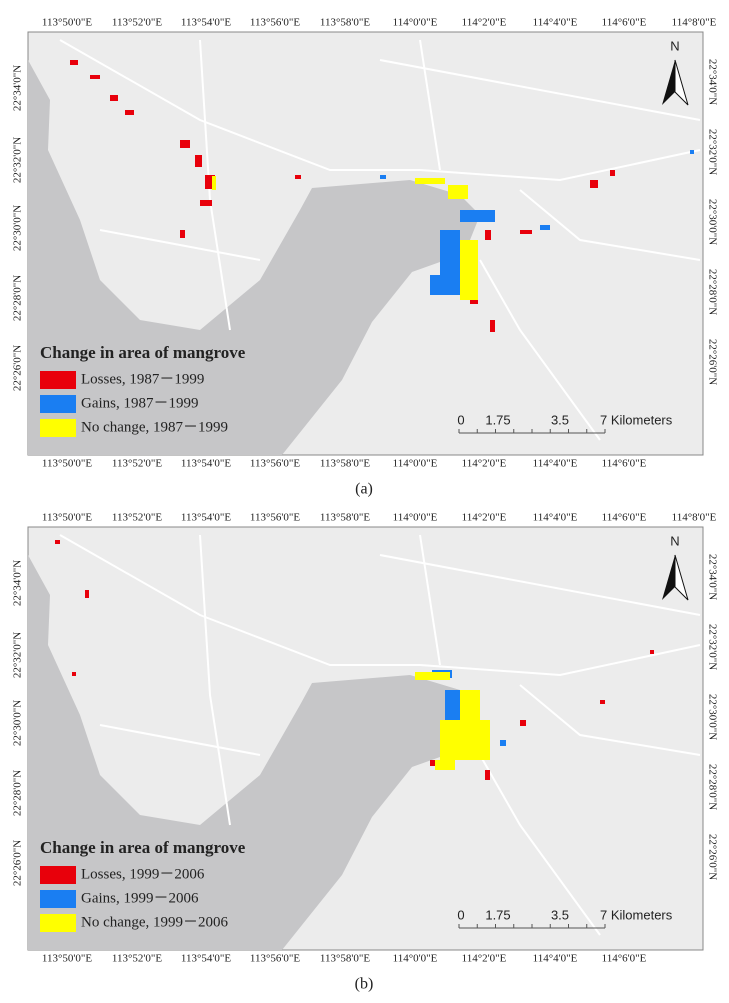  What do you see at coordinates (154, 427) in the screenshot?
I see `legend-label: No change, 1987－1999` at bounding box center [154, 427].